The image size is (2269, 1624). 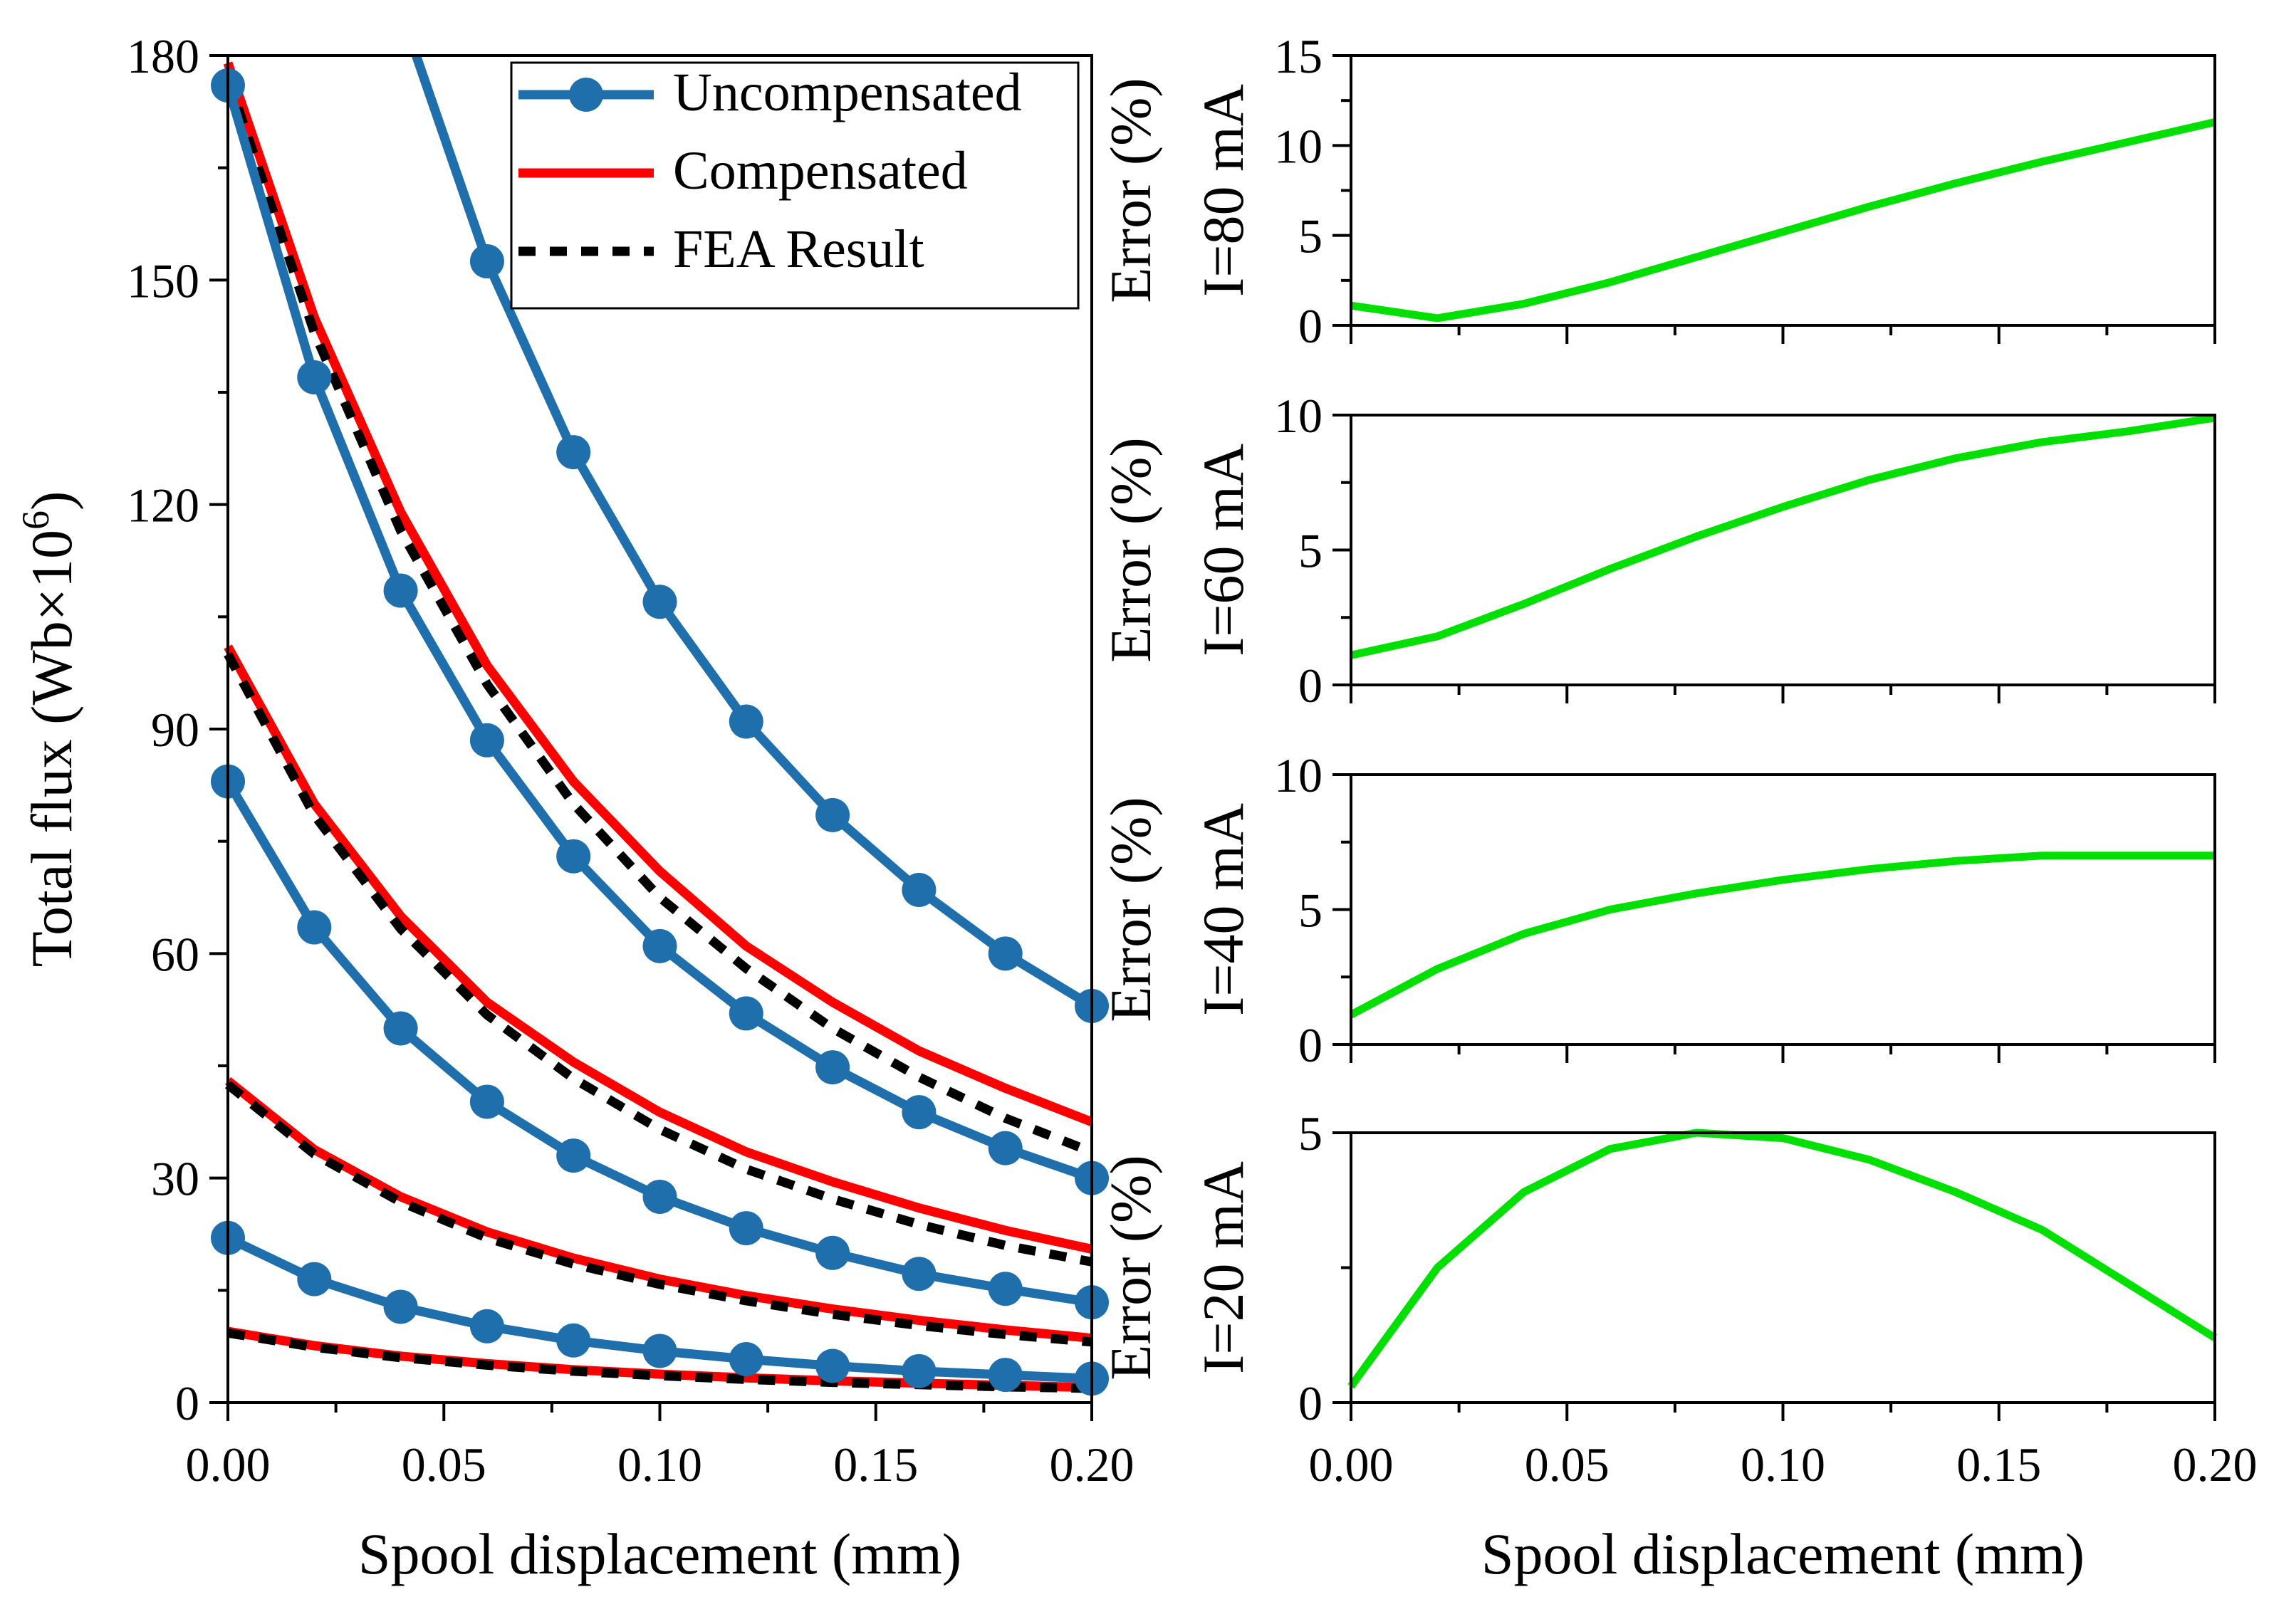 What do you see at coordinates (1298, 416) in the screenshot?
I see `error-1-y-tick-label: 10` at bounding box center [1298, 416].